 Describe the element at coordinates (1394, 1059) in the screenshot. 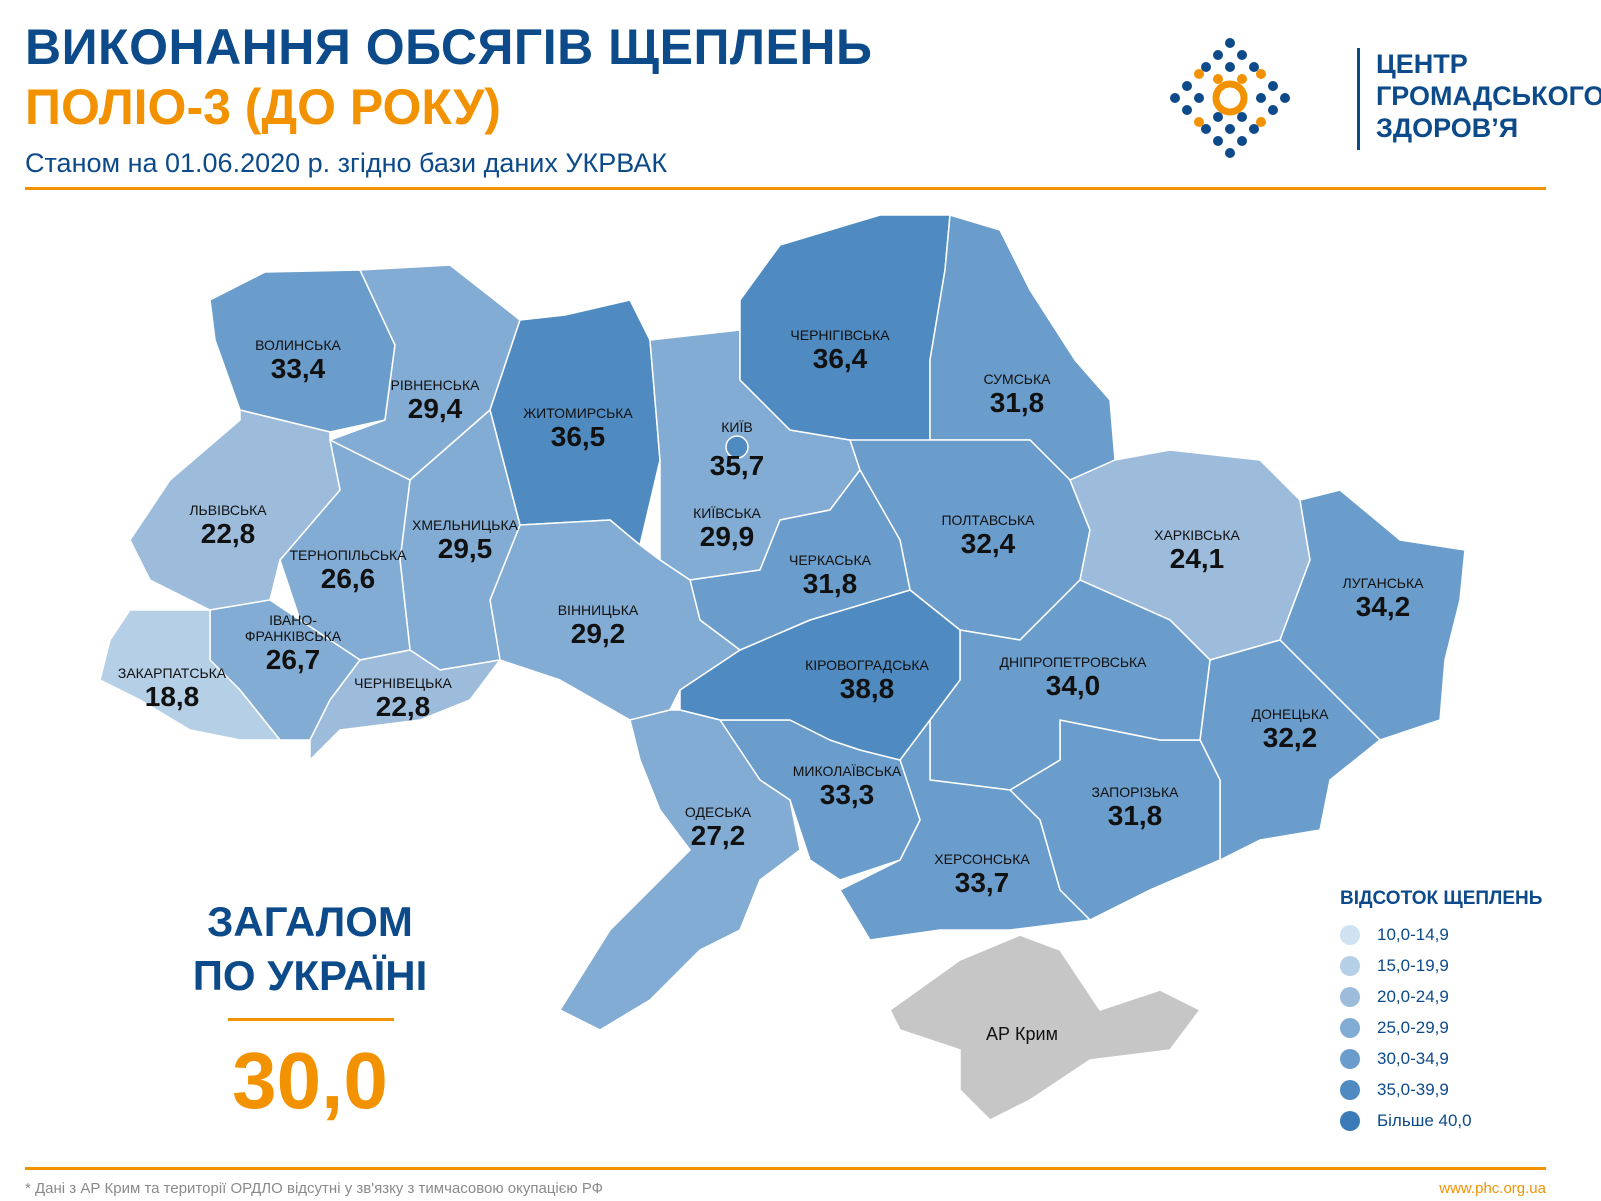

I see `legend-item: 30,0-34,9` at that location.